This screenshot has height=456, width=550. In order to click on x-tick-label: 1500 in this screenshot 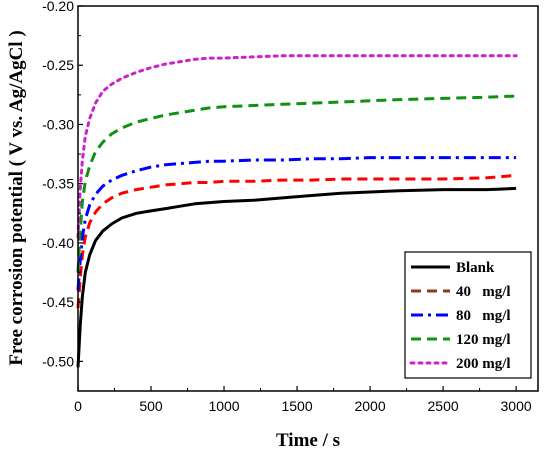, I will do `click(296, 406)`.